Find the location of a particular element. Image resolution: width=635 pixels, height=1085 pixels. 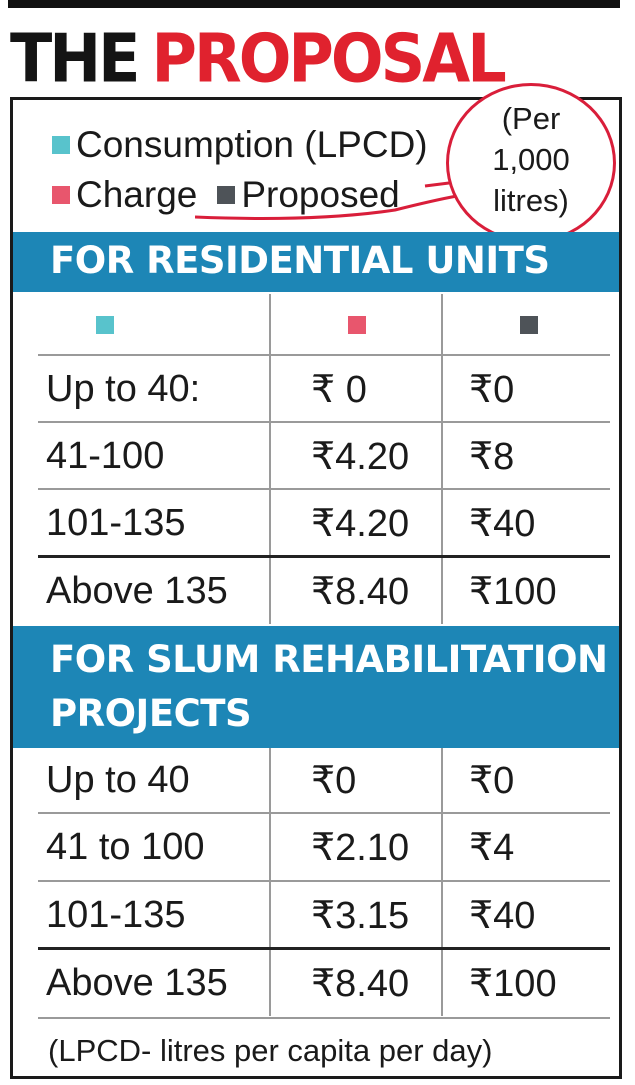

section-heading-slum-rehabilitation: FOR SLUM REHABILITATION PROJECTS is located at coordinates (316, 687).